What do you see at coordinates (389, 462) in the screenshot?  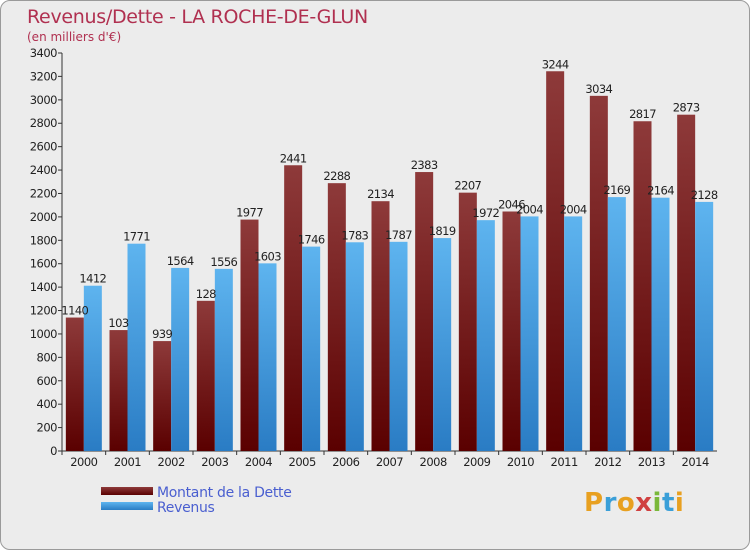 I see `x-tick-label: 2007` at bounding box center [389, 462].